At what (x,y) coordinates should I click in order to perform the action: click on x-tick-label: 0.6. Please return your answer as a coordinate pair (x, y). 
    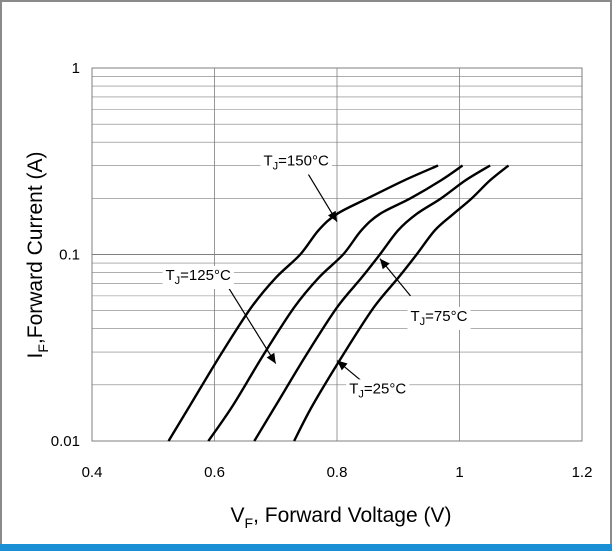
    Looking at the image, I should click on (214, 472).